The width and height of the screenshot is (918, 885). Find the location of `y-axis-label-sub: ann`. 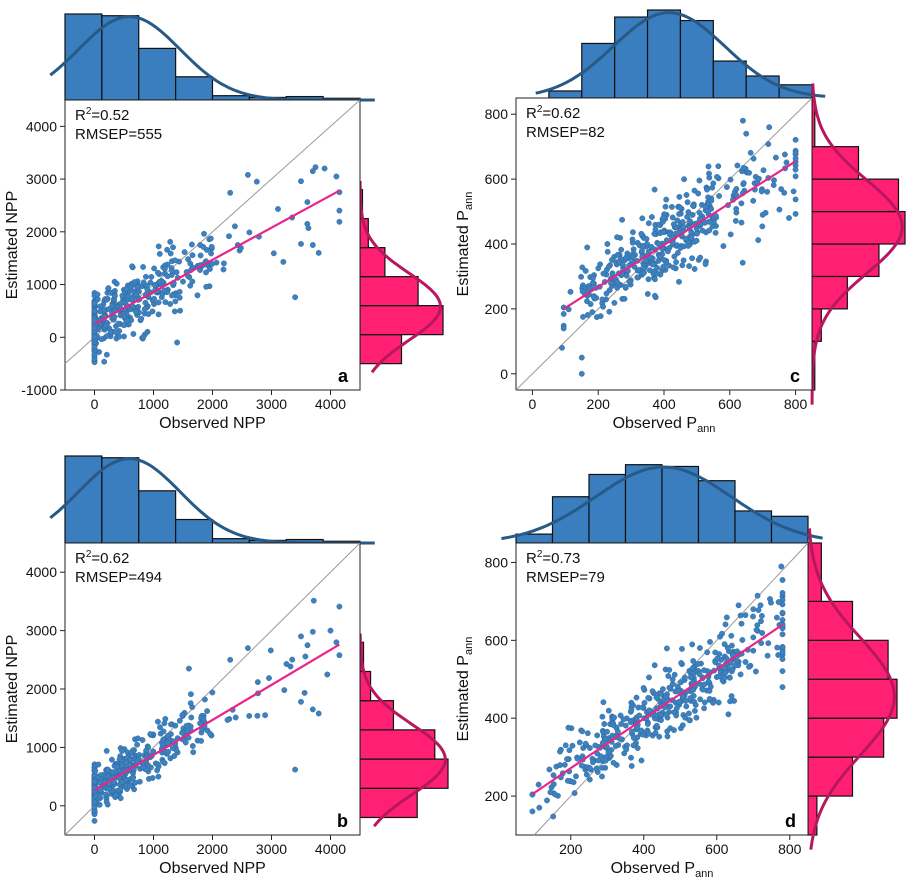

y-axis-label-sub: ann is located at coordinates (469, 201).